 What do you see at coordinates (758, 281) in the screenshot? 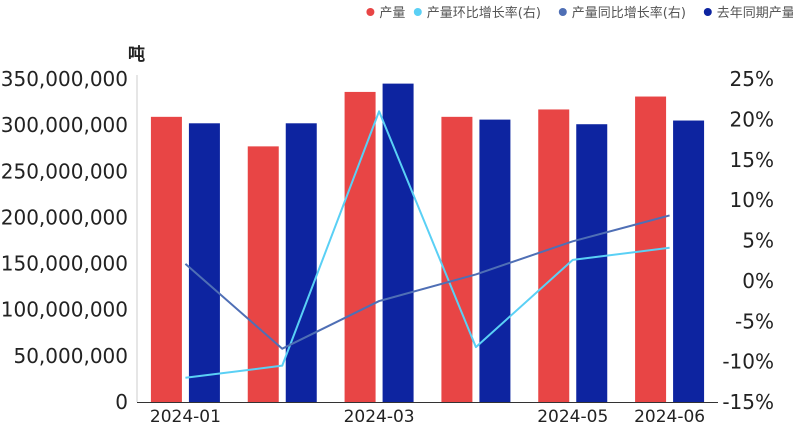
I see `right-tick-label: 0%` at bounding box center [758, 281].